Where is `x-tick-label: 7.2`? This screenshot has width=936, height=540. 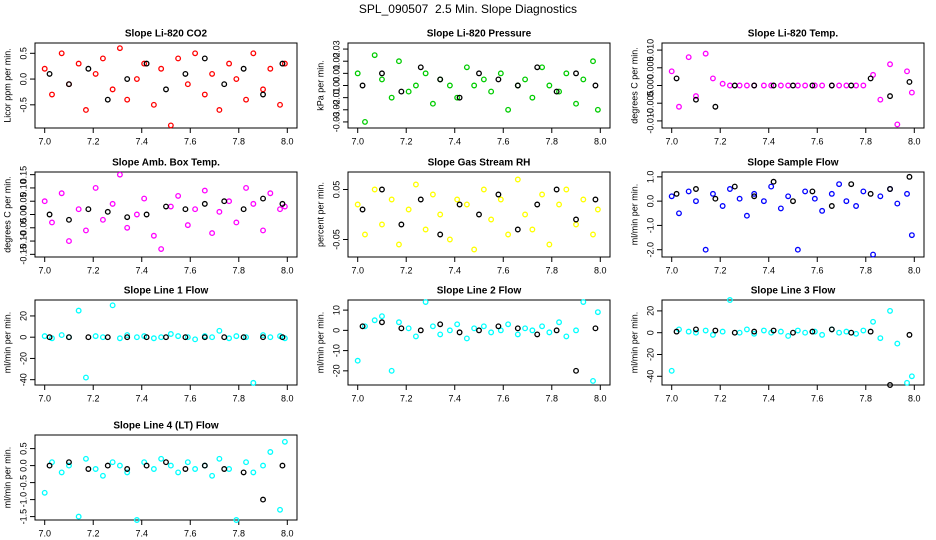
x-tick-label: 7.2 is located at coordinates (93, 533).